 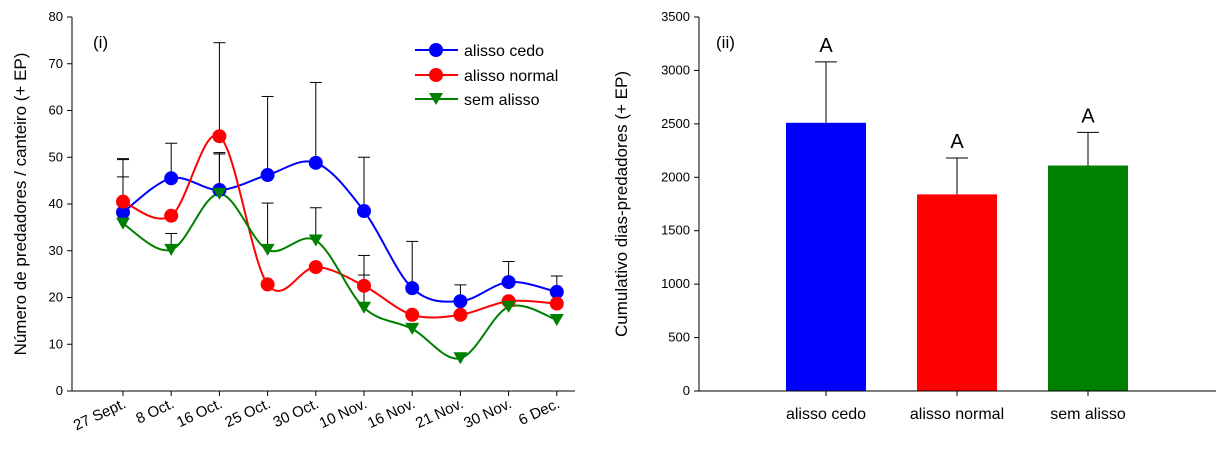 I want to click on bar-sem-alisso, so click(x=1088, y=278).